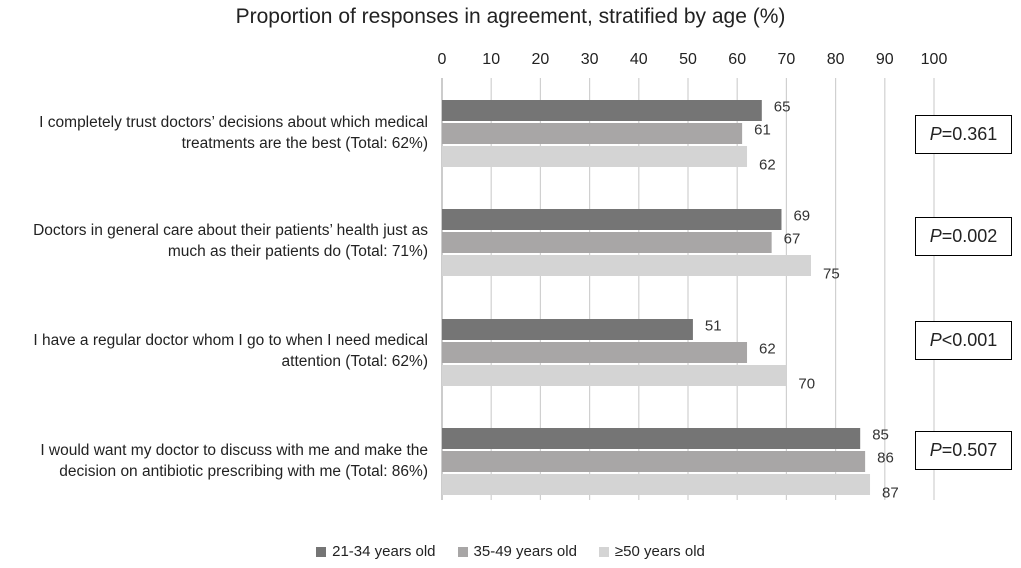 Image resolution: width=1021 pixels, height=568 pixels. I want to click on legend-label: 21-34 years old, so click(384, 551).